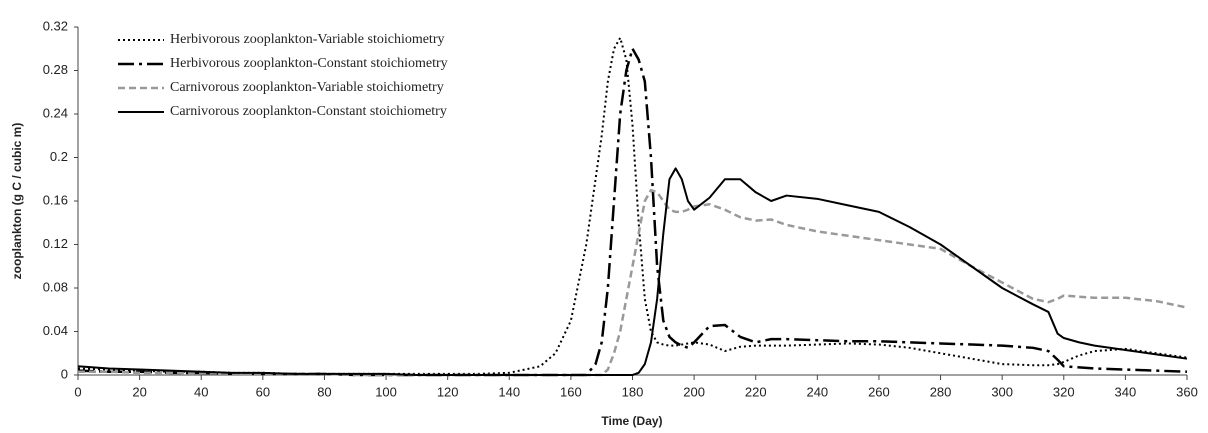 The width and height of the screenshot is (1208, 433). Describe the element at coordinates (77, 391) in the screenshot. I see `x-tick-label: 0` at that location.